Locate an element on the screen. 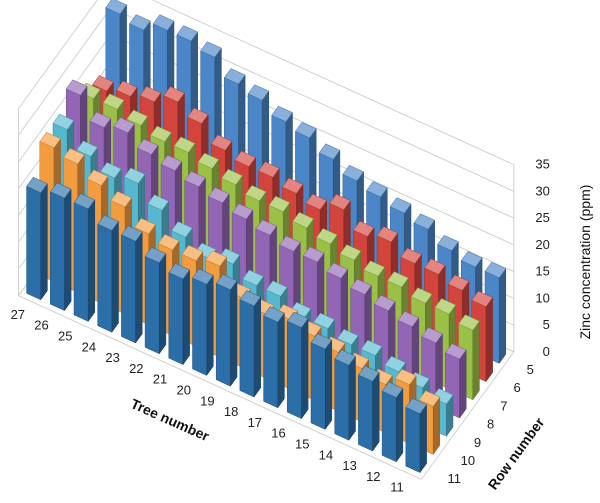 The height and width of the screenshot is (503, 600). x-tick-label: 27 is located at coordinates (18, 314).